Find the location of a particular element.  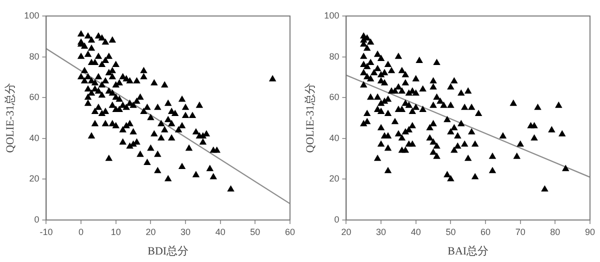

x-tick-label: 0 is located at coordinates (81, 231).